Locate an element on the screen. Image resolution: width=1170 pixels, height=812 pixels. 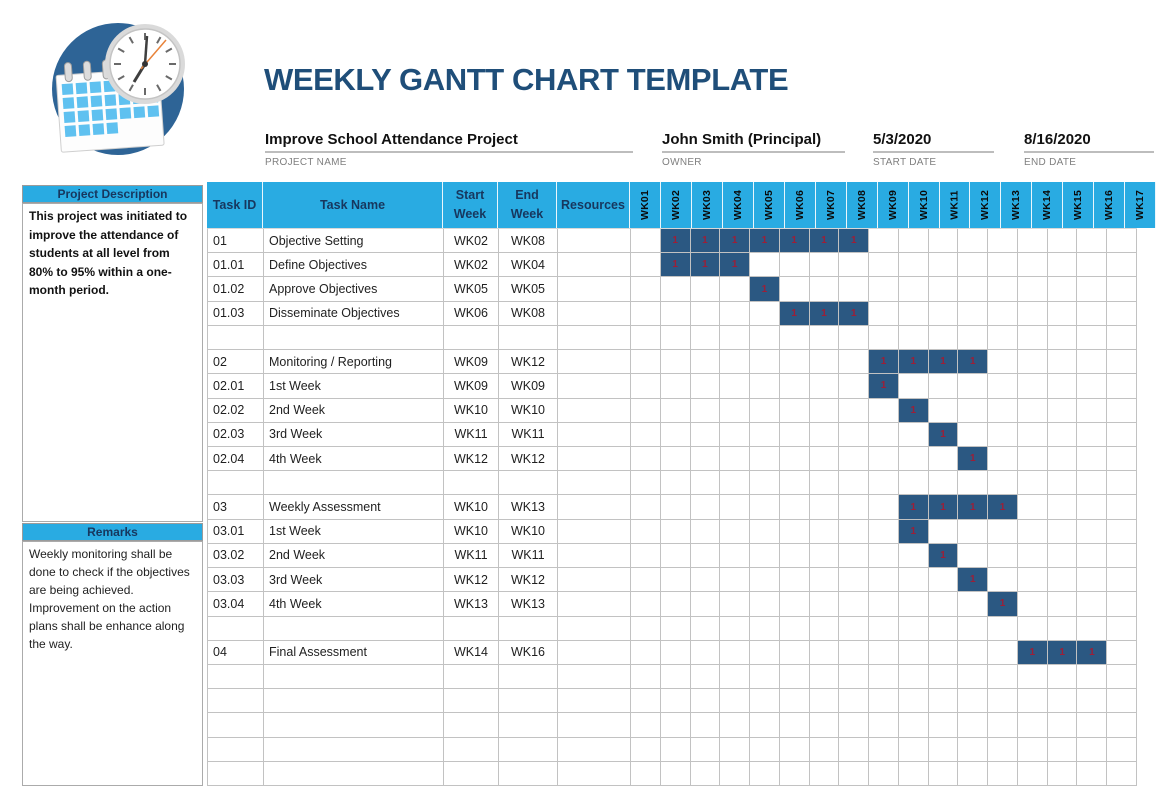
week-cell-wk12 is located at coordinates (973, 725).